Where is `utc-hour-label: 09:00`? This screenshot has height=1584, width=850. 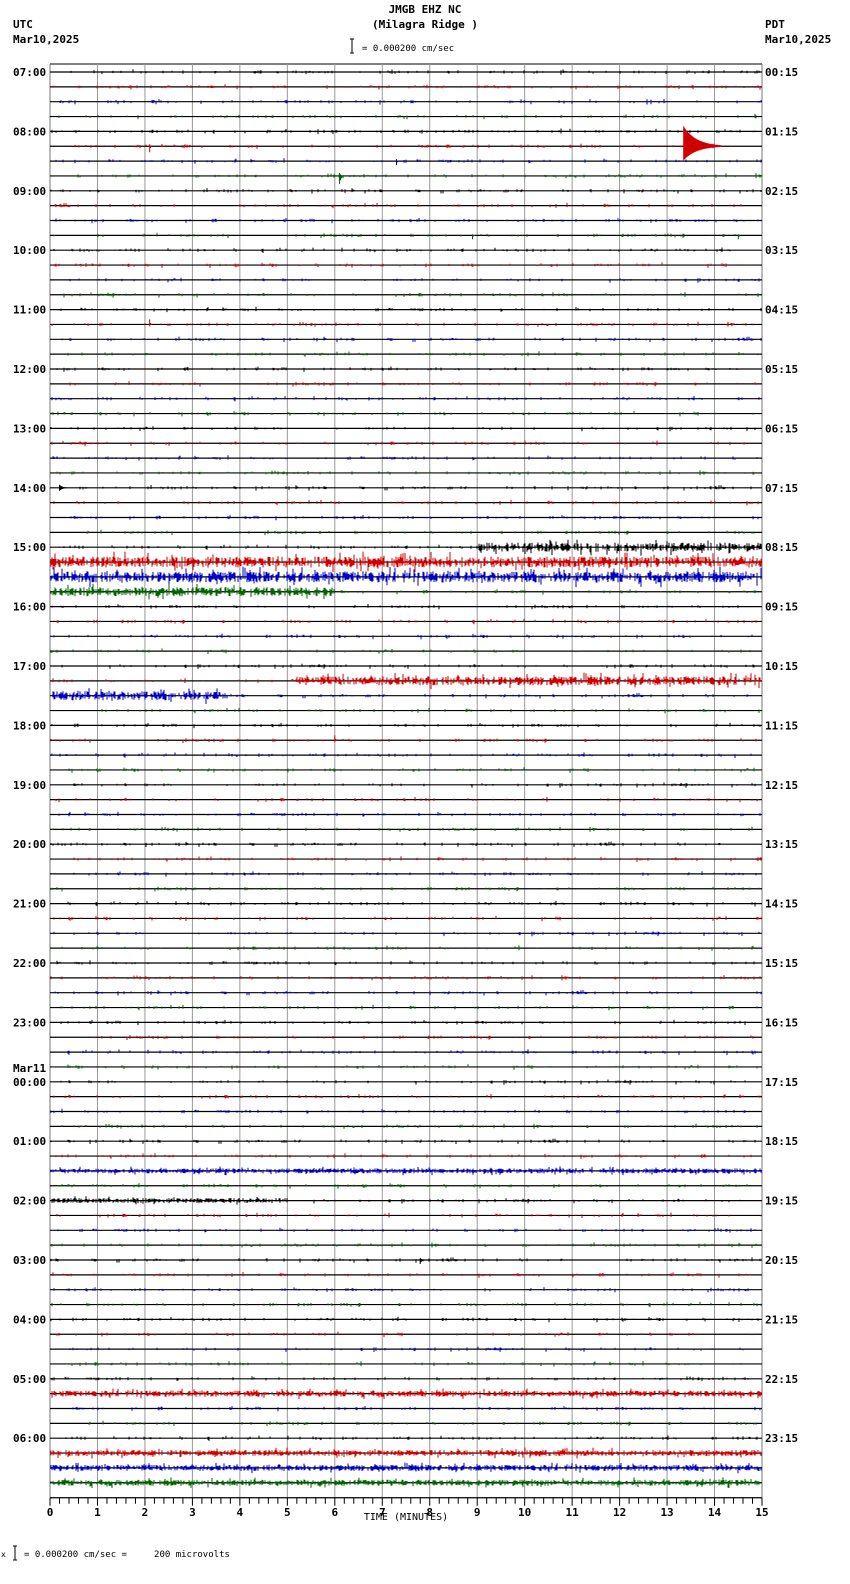
utc-hour-label: 09:00 is located at coordinates (29, 191).